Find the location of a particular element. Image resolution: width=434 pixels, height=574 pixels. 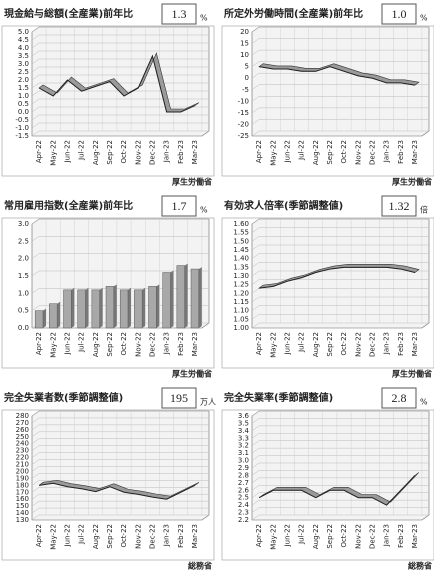

headline-value: 1.7 is located at coordinates (179, 206).